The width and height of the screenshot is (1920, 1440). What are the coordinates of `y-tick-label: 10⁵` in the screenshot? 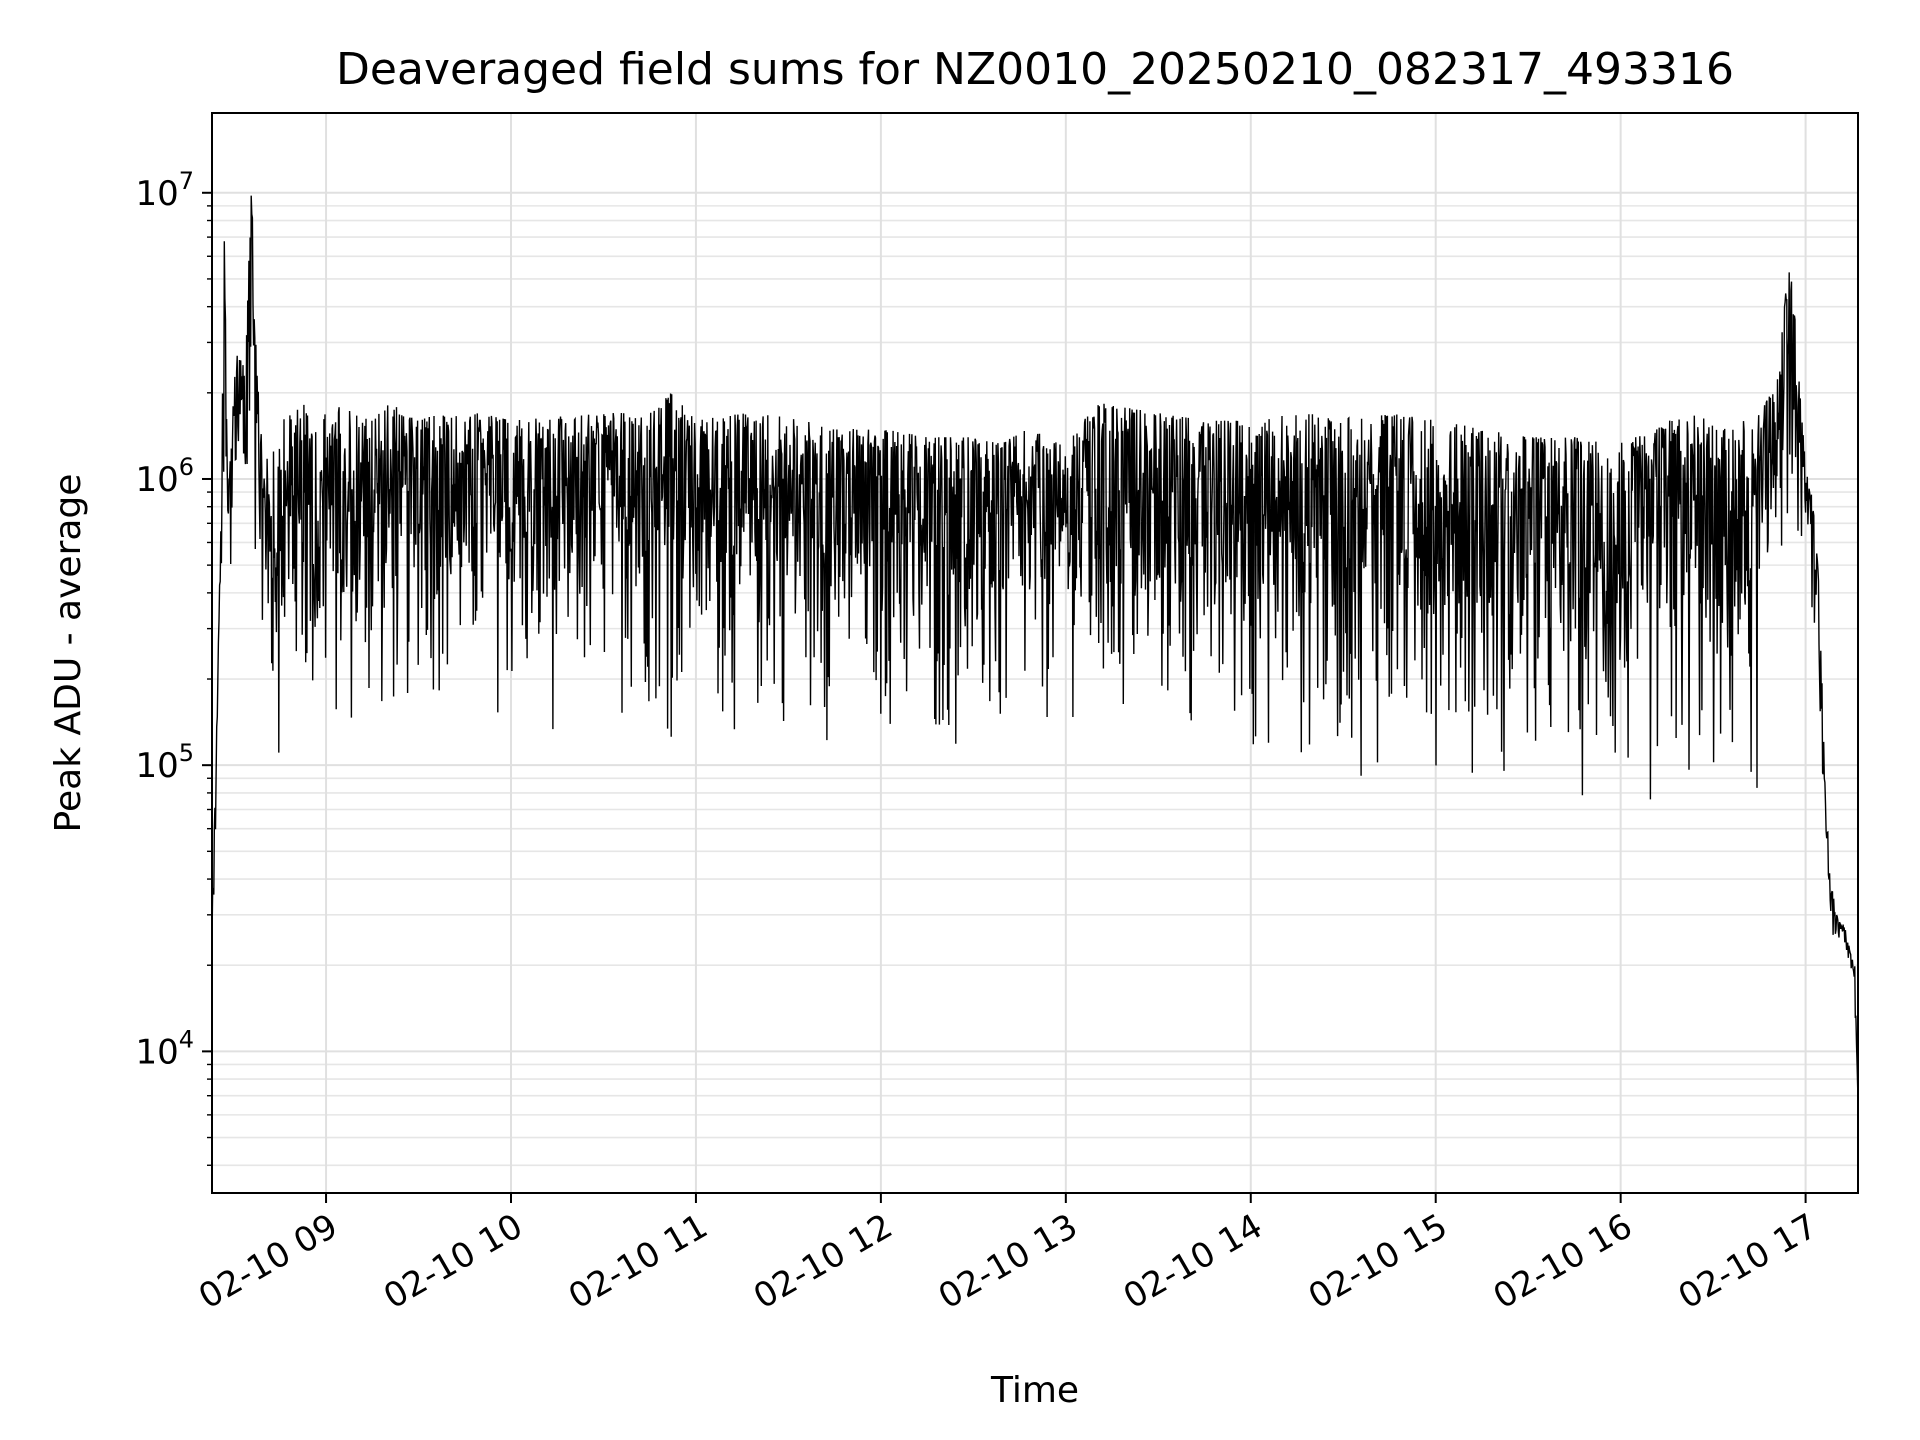 It's located at (164, 762).